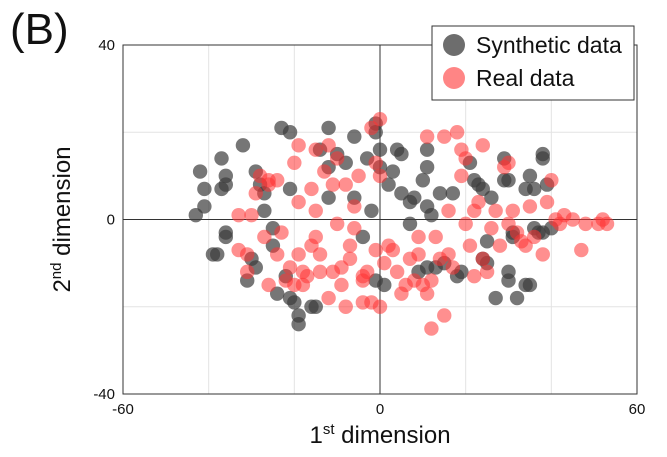  What do you see at coordinates (637, 409) in the screenshot?
I see `x-tick-label: 60` at bounding box center [637, 409].